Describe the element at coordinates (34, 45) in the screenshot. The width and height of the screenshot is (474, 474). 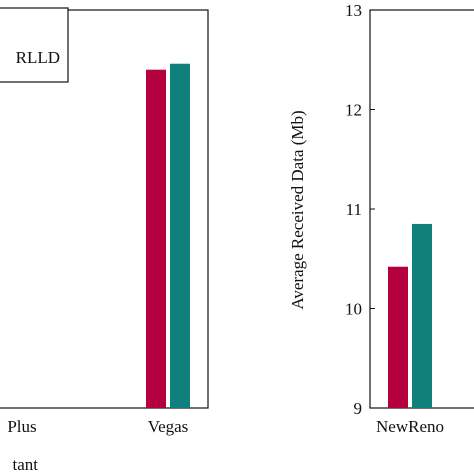
I see `legend-box` at that location.